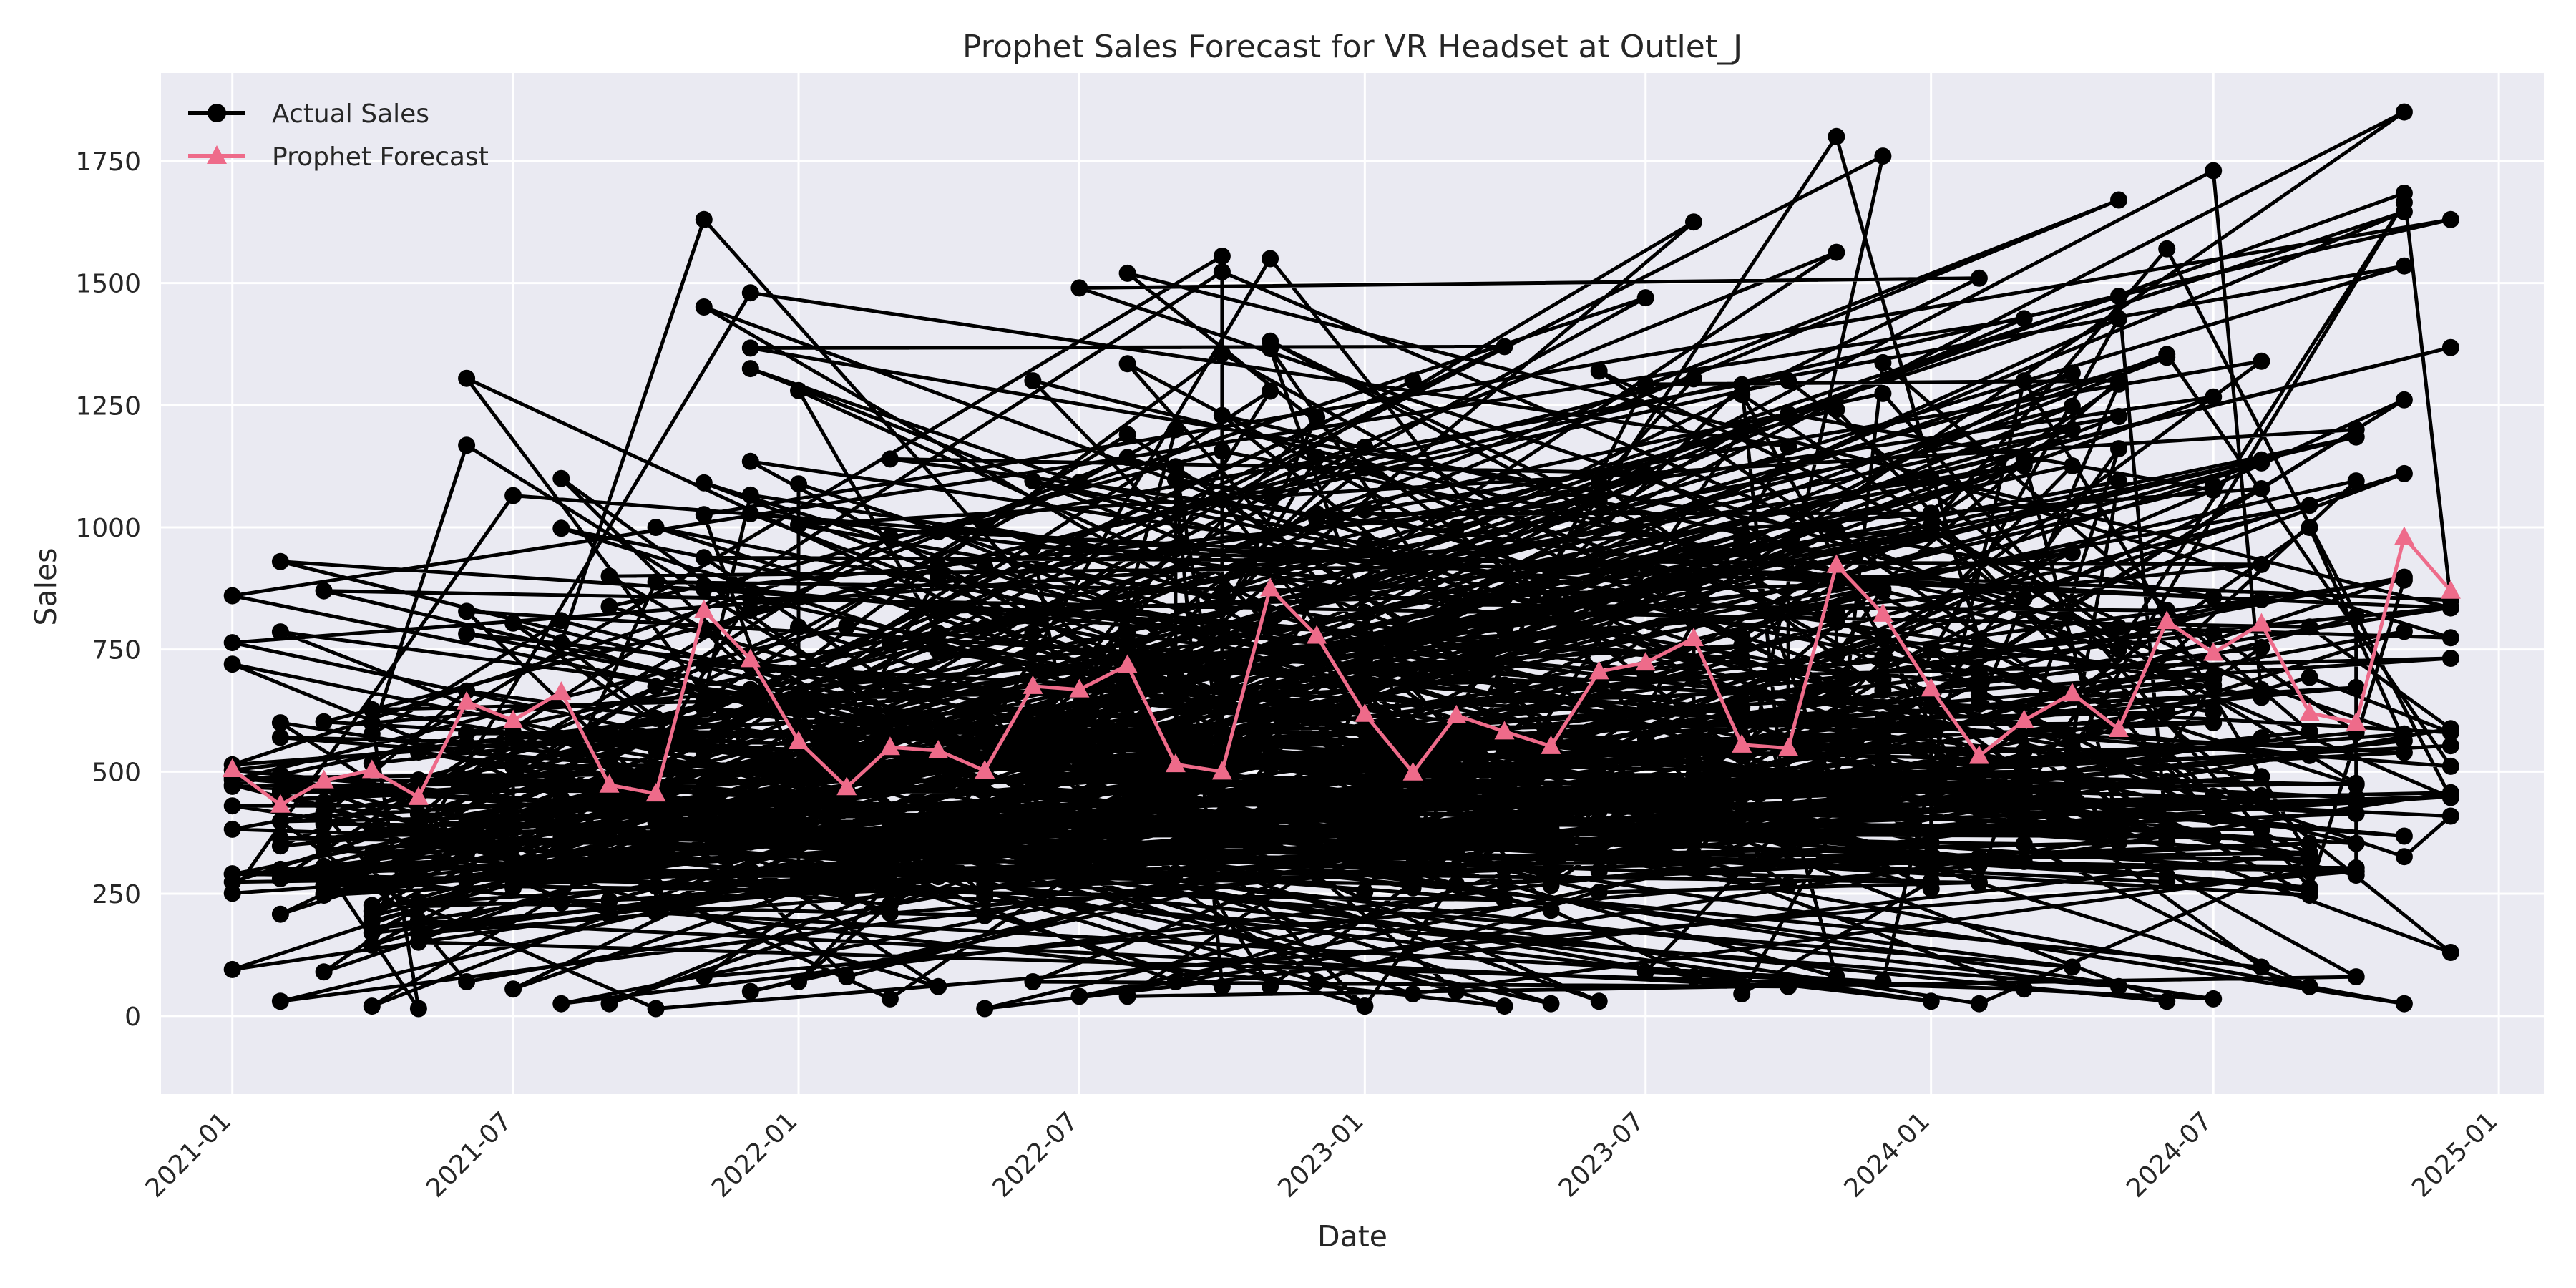 The height and width of the screenshot is (1288, 2576). What do you see at coordinates (116, 650) in the screenshot?
I see `y-tick-label: 750` at bounding box center [116, 650].